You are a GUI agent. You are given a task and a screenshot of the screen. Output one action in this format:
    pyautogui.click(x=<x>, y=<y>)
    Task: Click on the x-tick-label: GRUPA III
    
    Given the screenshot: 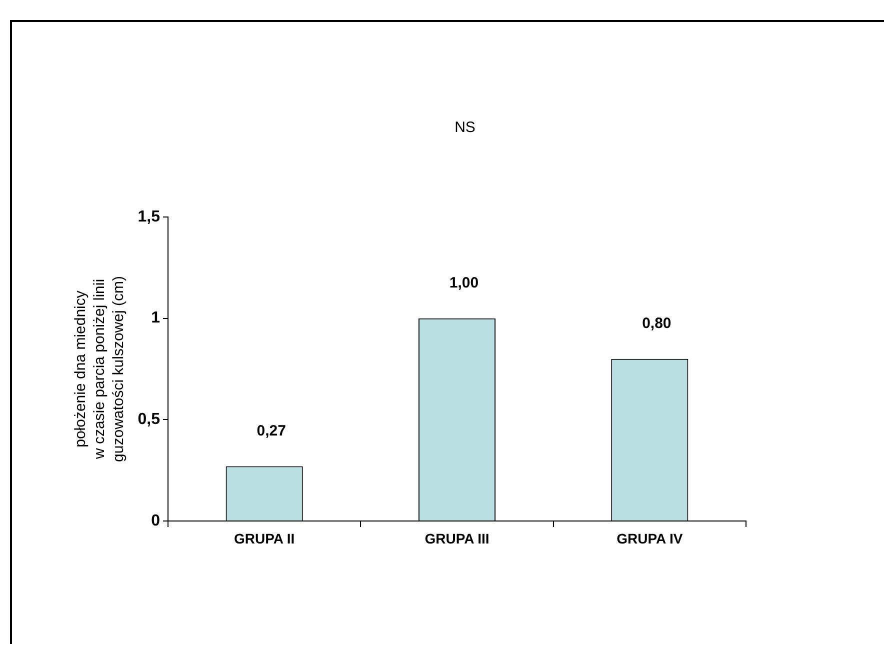 What is the action you would take?
    pyautogui.click(x=457, y=538)
    